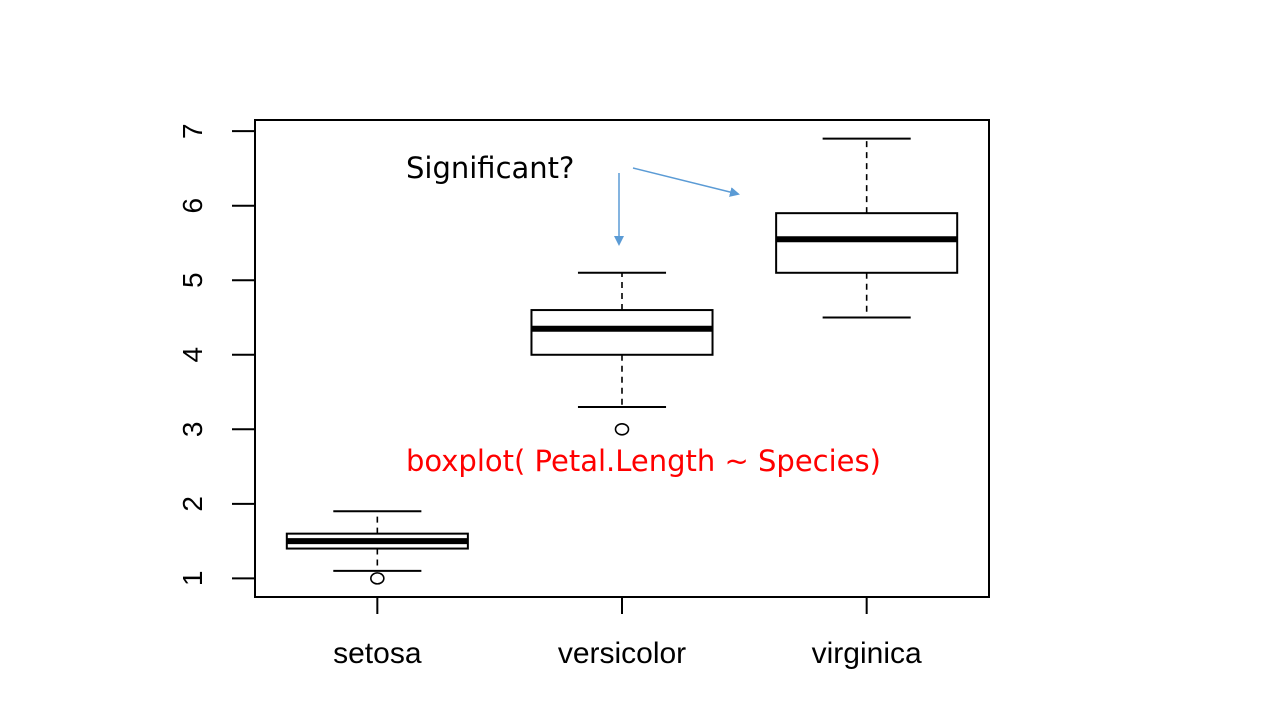 The image size is (1280, 720). I want to click on y-axis: 1 2 3 4 5 6 7, so click(216, 354).